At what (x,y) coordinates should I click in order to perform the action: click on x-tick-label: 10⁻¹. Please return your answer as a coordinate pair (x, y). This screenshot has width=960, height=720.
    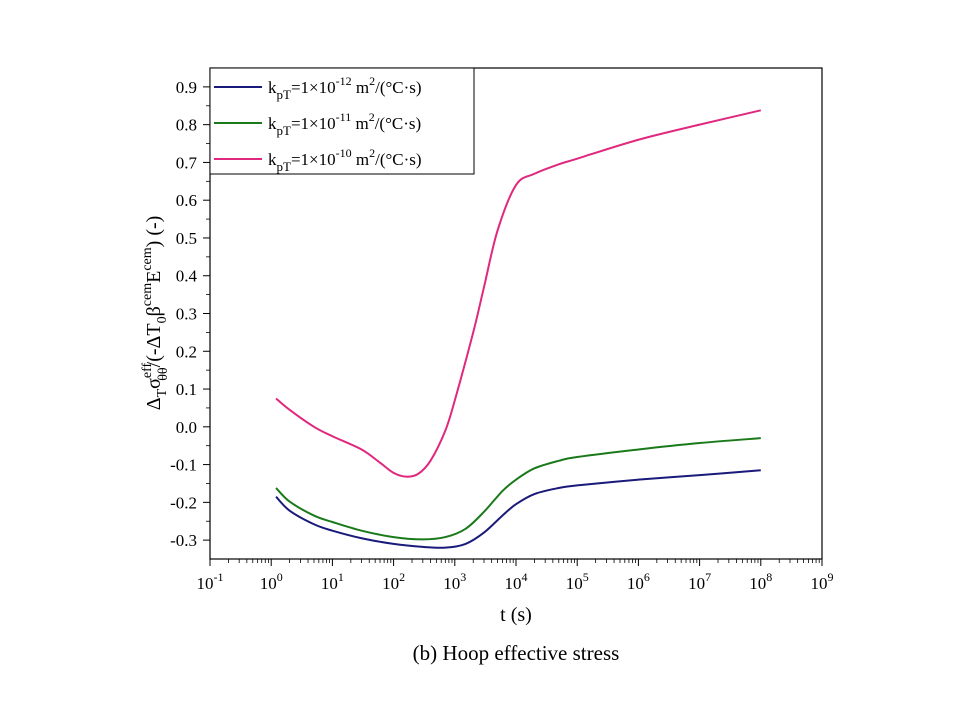
    Looking at the image, I should click on (210, 581).